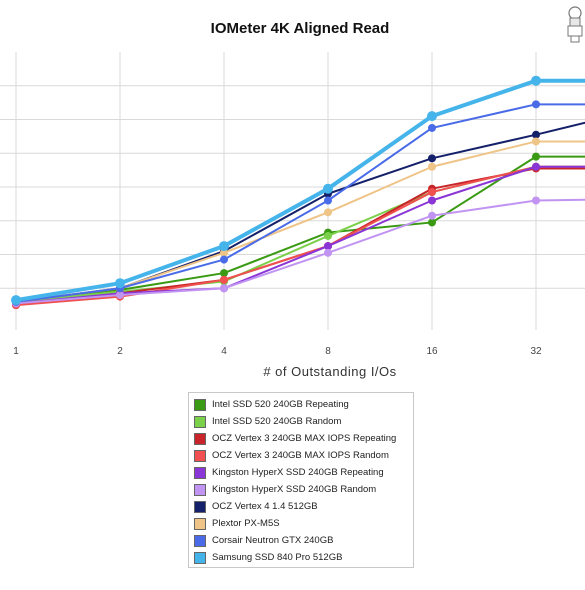 Image resolution: width=585 pixels, height=590 pixels. What do you see at coordinates (329, 371) in the screenshot?
I see `x-axis-label: # of Outstanding I/Os` at bounding box center [329, 371].